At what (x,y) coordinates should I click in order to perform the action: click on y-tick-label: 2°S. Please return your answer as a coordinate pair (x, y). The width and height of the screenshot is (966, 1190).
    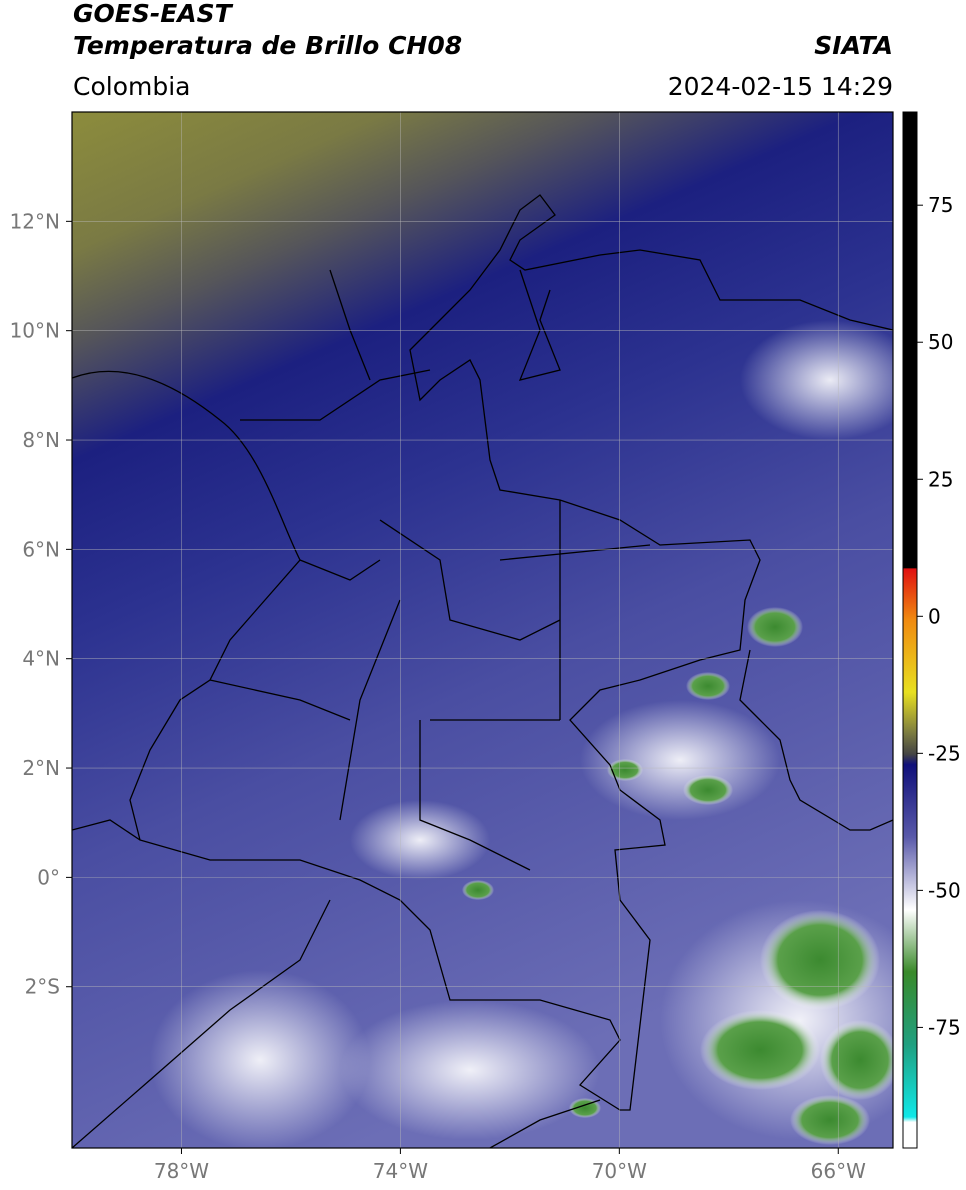
    Looking at the image, I should click on (42, 987).